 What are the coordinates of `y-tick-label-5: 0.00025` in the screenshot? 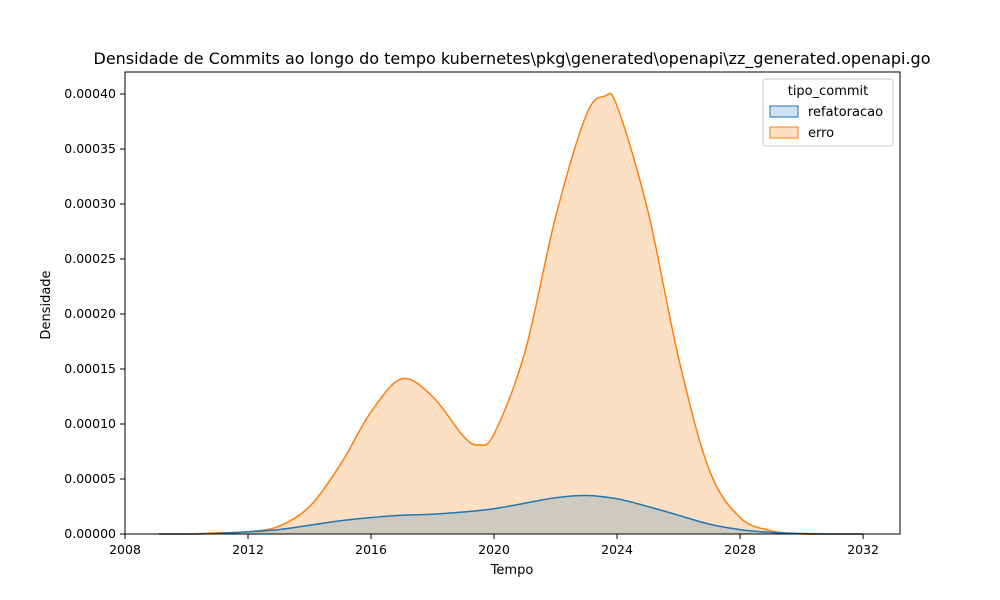 It's located at (90, 258).